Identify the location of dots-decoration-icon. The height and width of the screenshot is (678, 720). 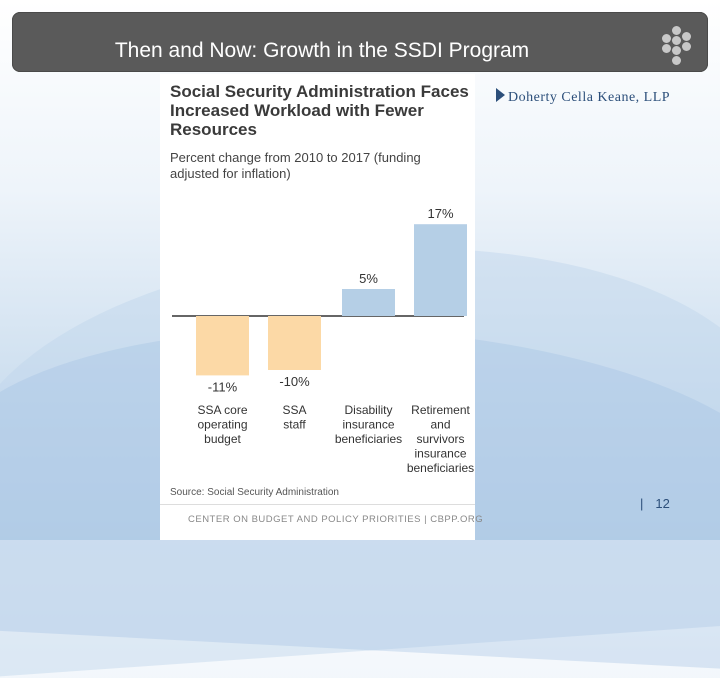
(676, 46).